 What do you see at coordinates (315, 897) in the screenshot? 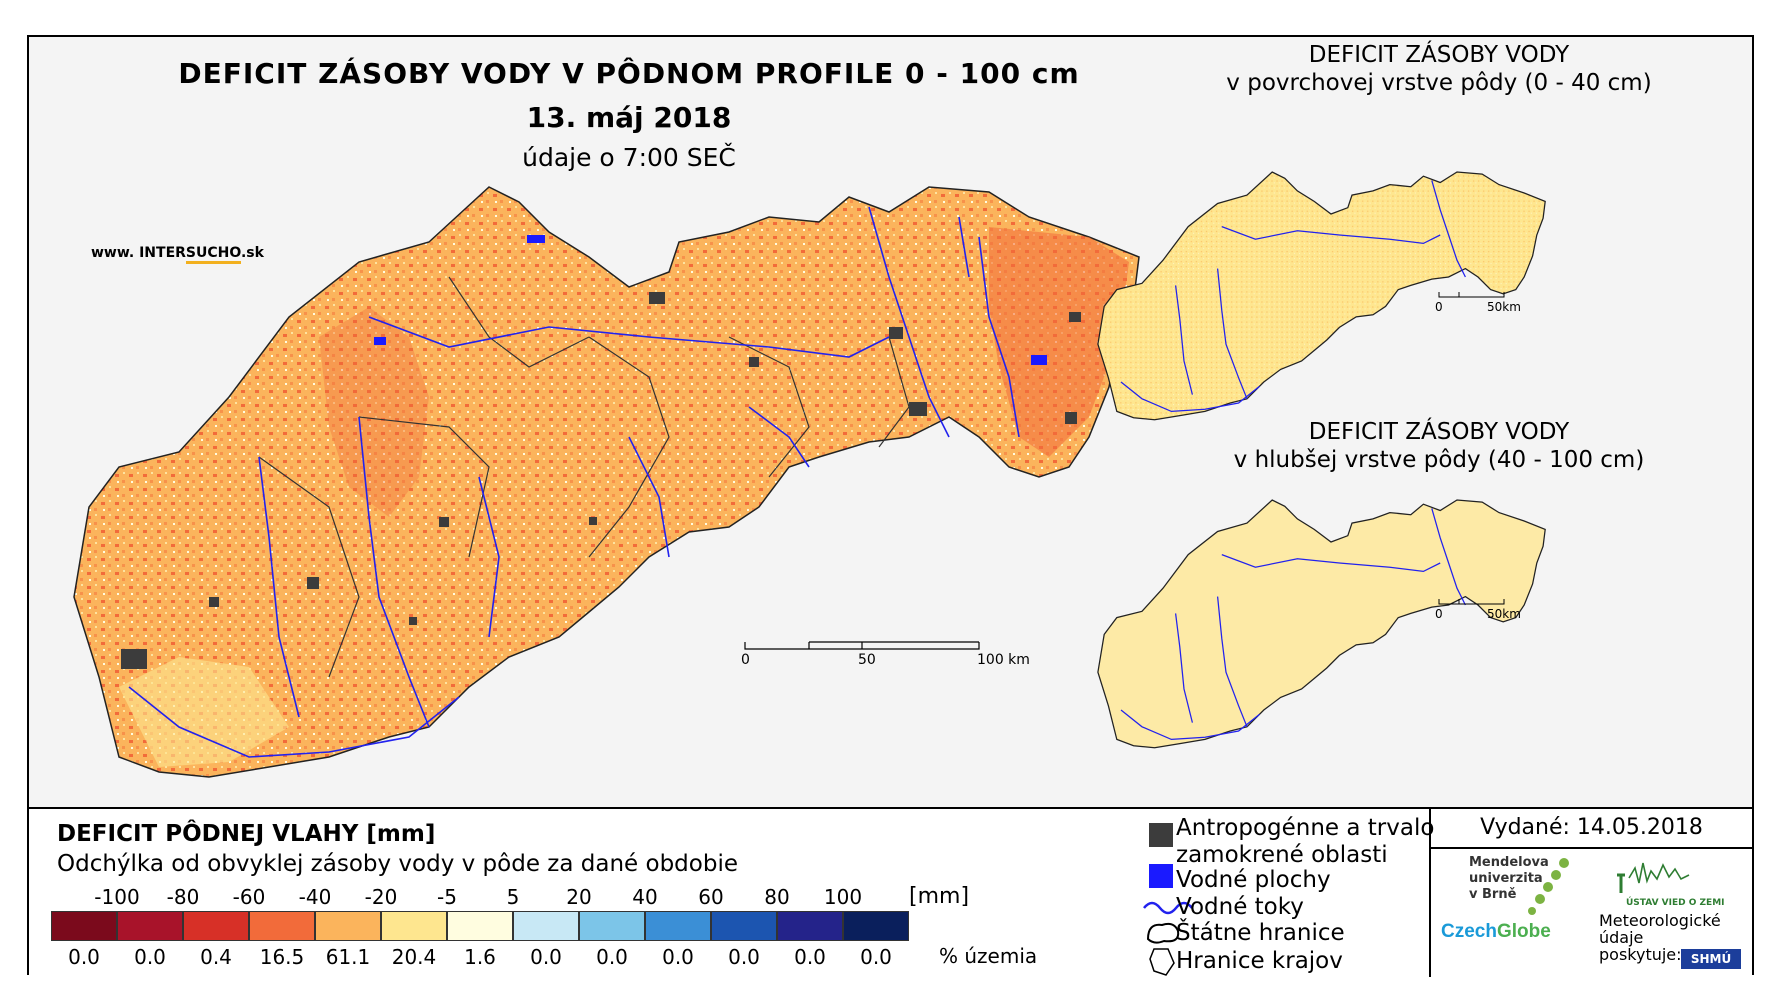
I see `legend-tick: -40` at bounding box center [315, 897].